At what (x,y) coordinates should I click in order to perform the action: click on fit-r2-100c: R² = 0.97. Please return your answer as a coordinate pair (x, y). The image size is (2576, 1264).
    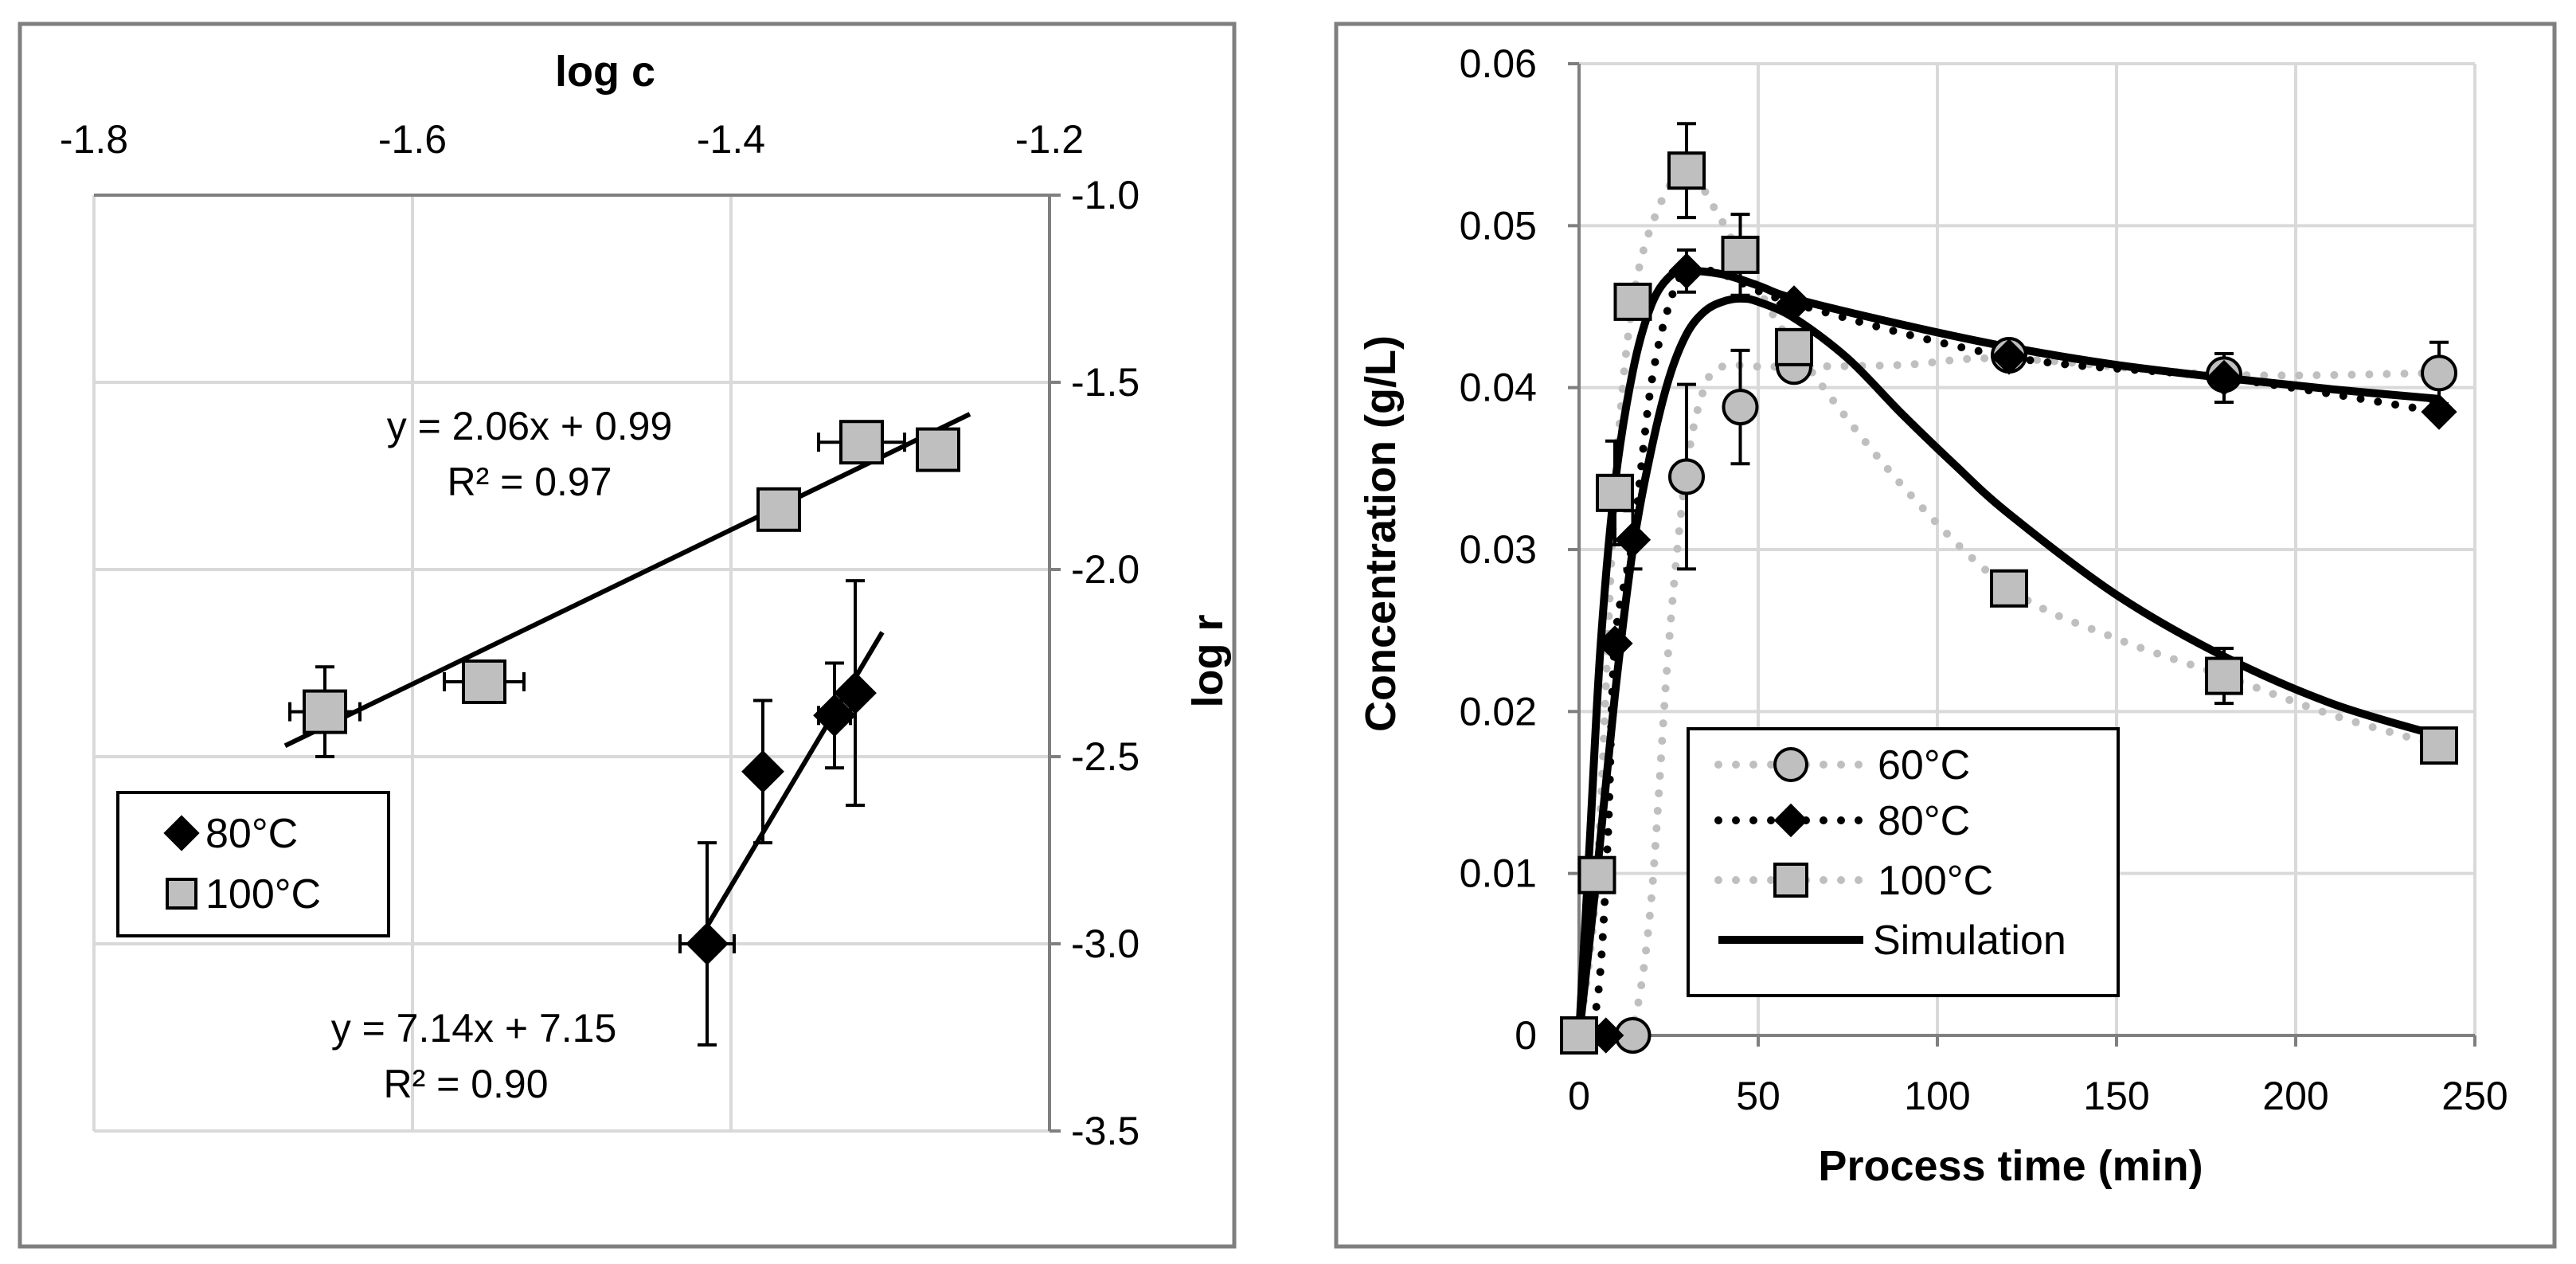
    Looking at the image, I should click on (529, 482).